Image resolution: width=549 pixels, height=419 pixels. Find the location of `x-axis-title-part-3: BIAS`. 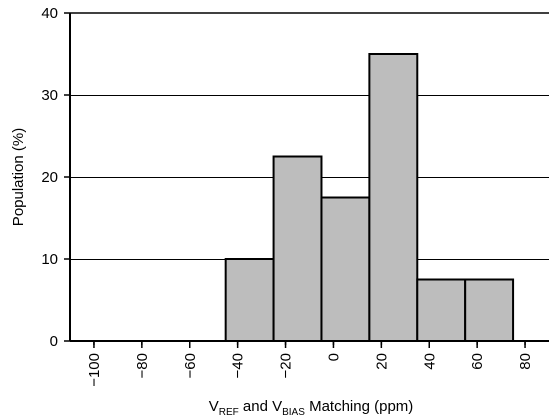

x-axis-title-part-3: BIAS is located at coordinates (293, 412).